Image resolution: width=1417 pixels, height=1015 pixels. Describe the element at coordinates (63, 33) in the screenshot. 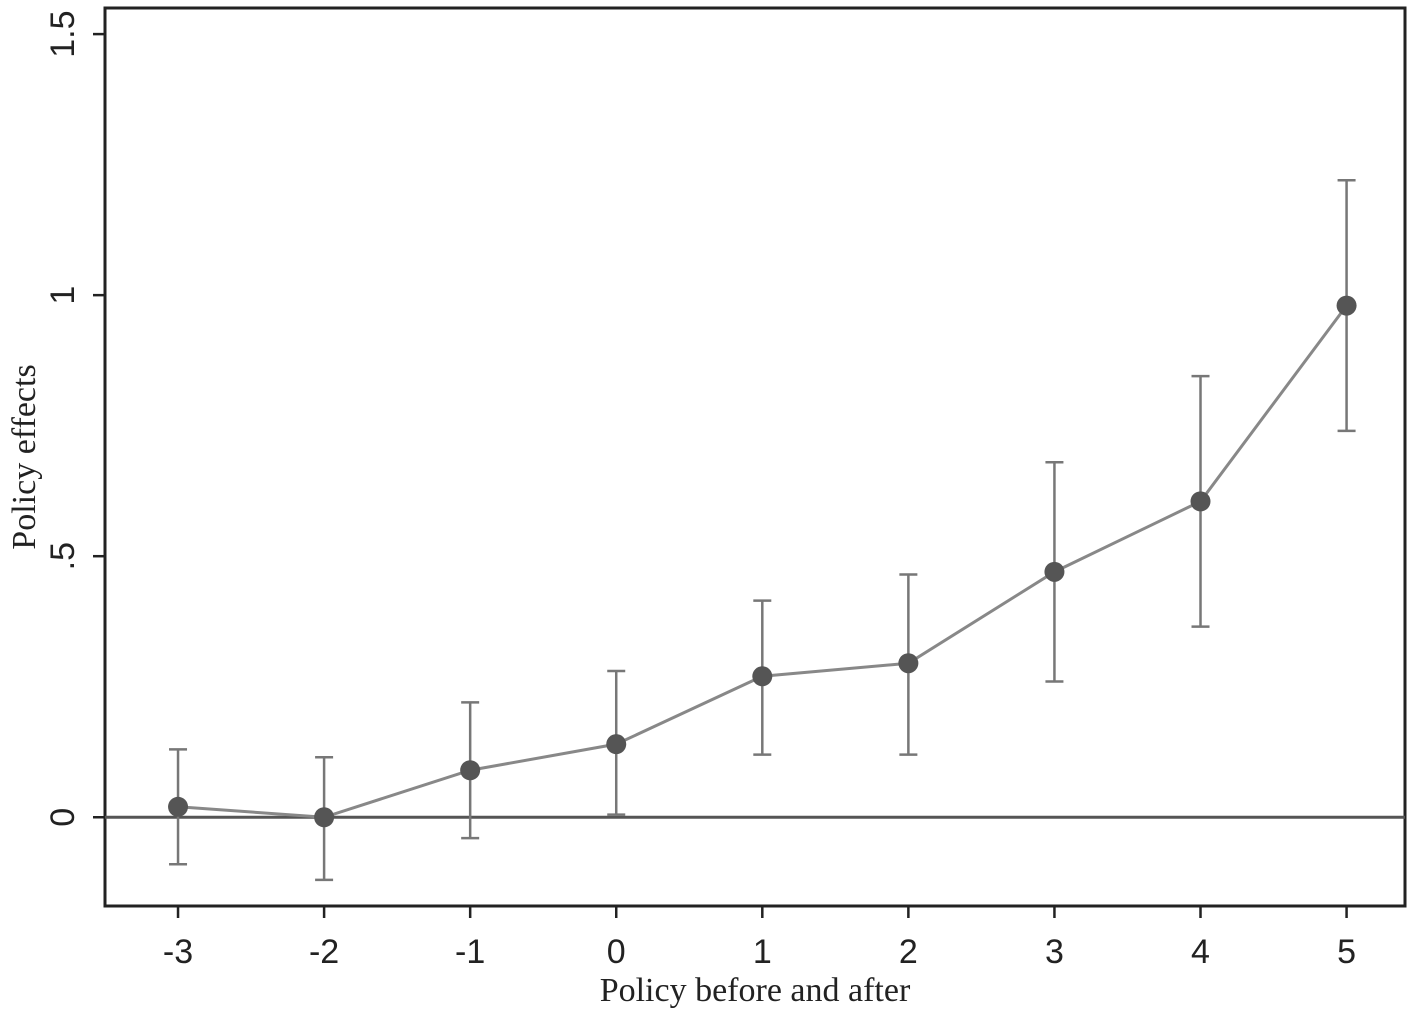

I see `y-tick-label: 1.5` at that location.